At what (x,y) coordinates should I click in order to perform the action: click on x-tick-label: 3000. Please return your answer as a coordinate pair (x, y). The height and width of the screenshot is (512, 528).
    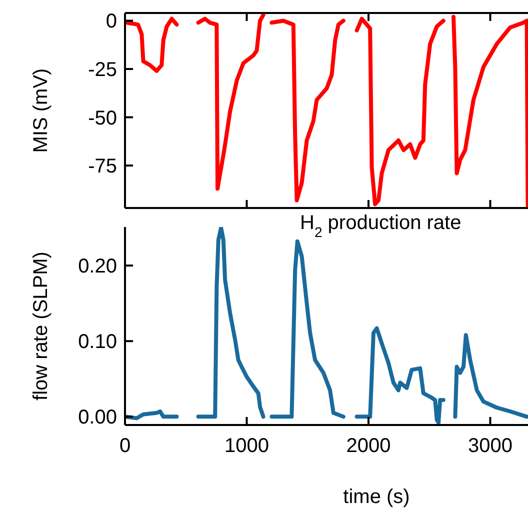
    Looking at the image, I should click on (490, 446).